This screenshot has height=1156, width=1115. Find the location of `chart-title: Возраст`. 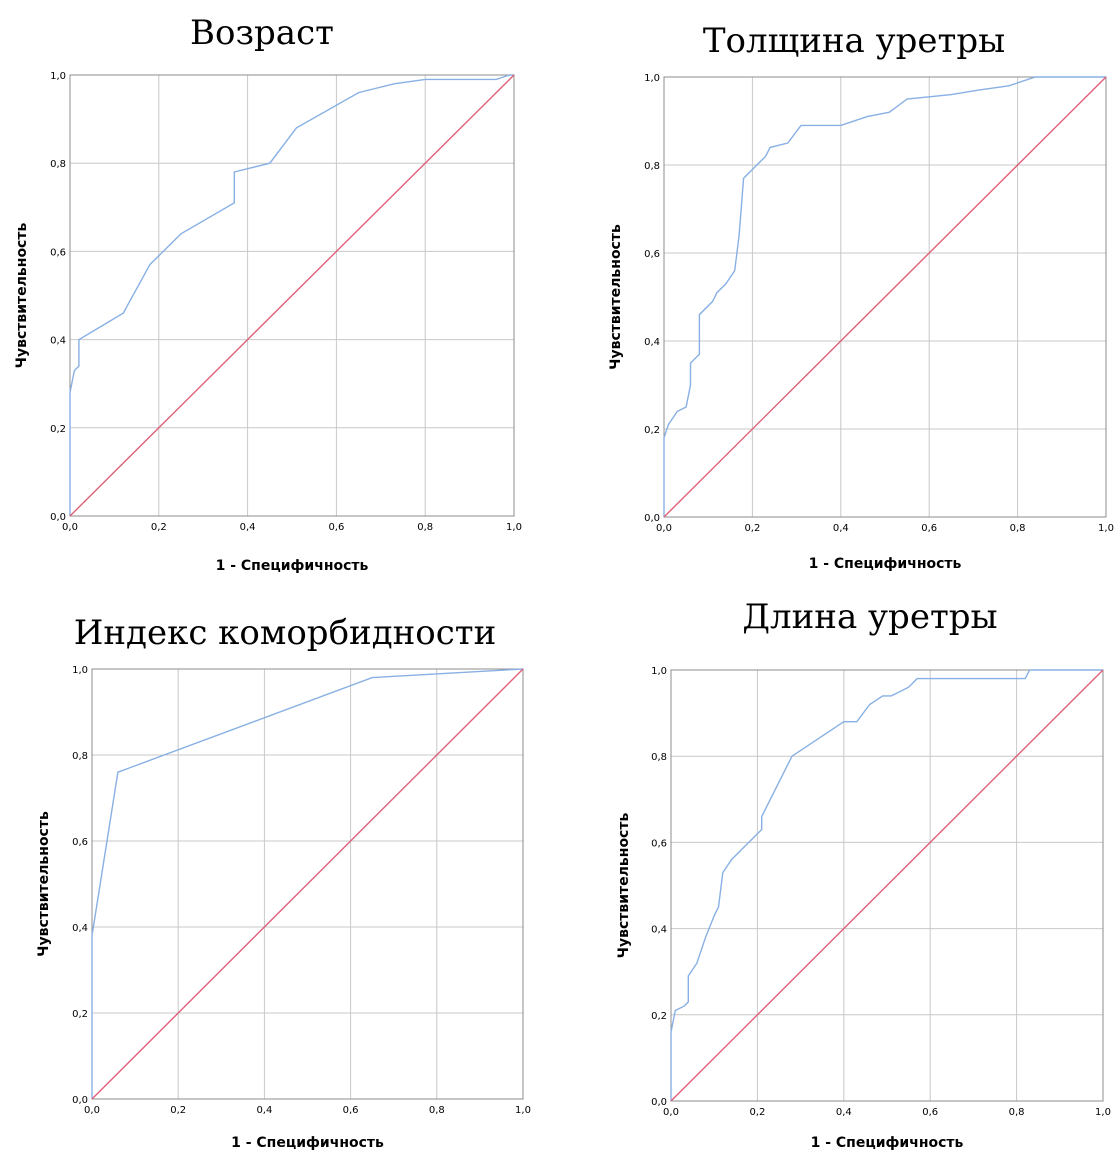

chart-title: Возраст is located at coordinates (262, 33).